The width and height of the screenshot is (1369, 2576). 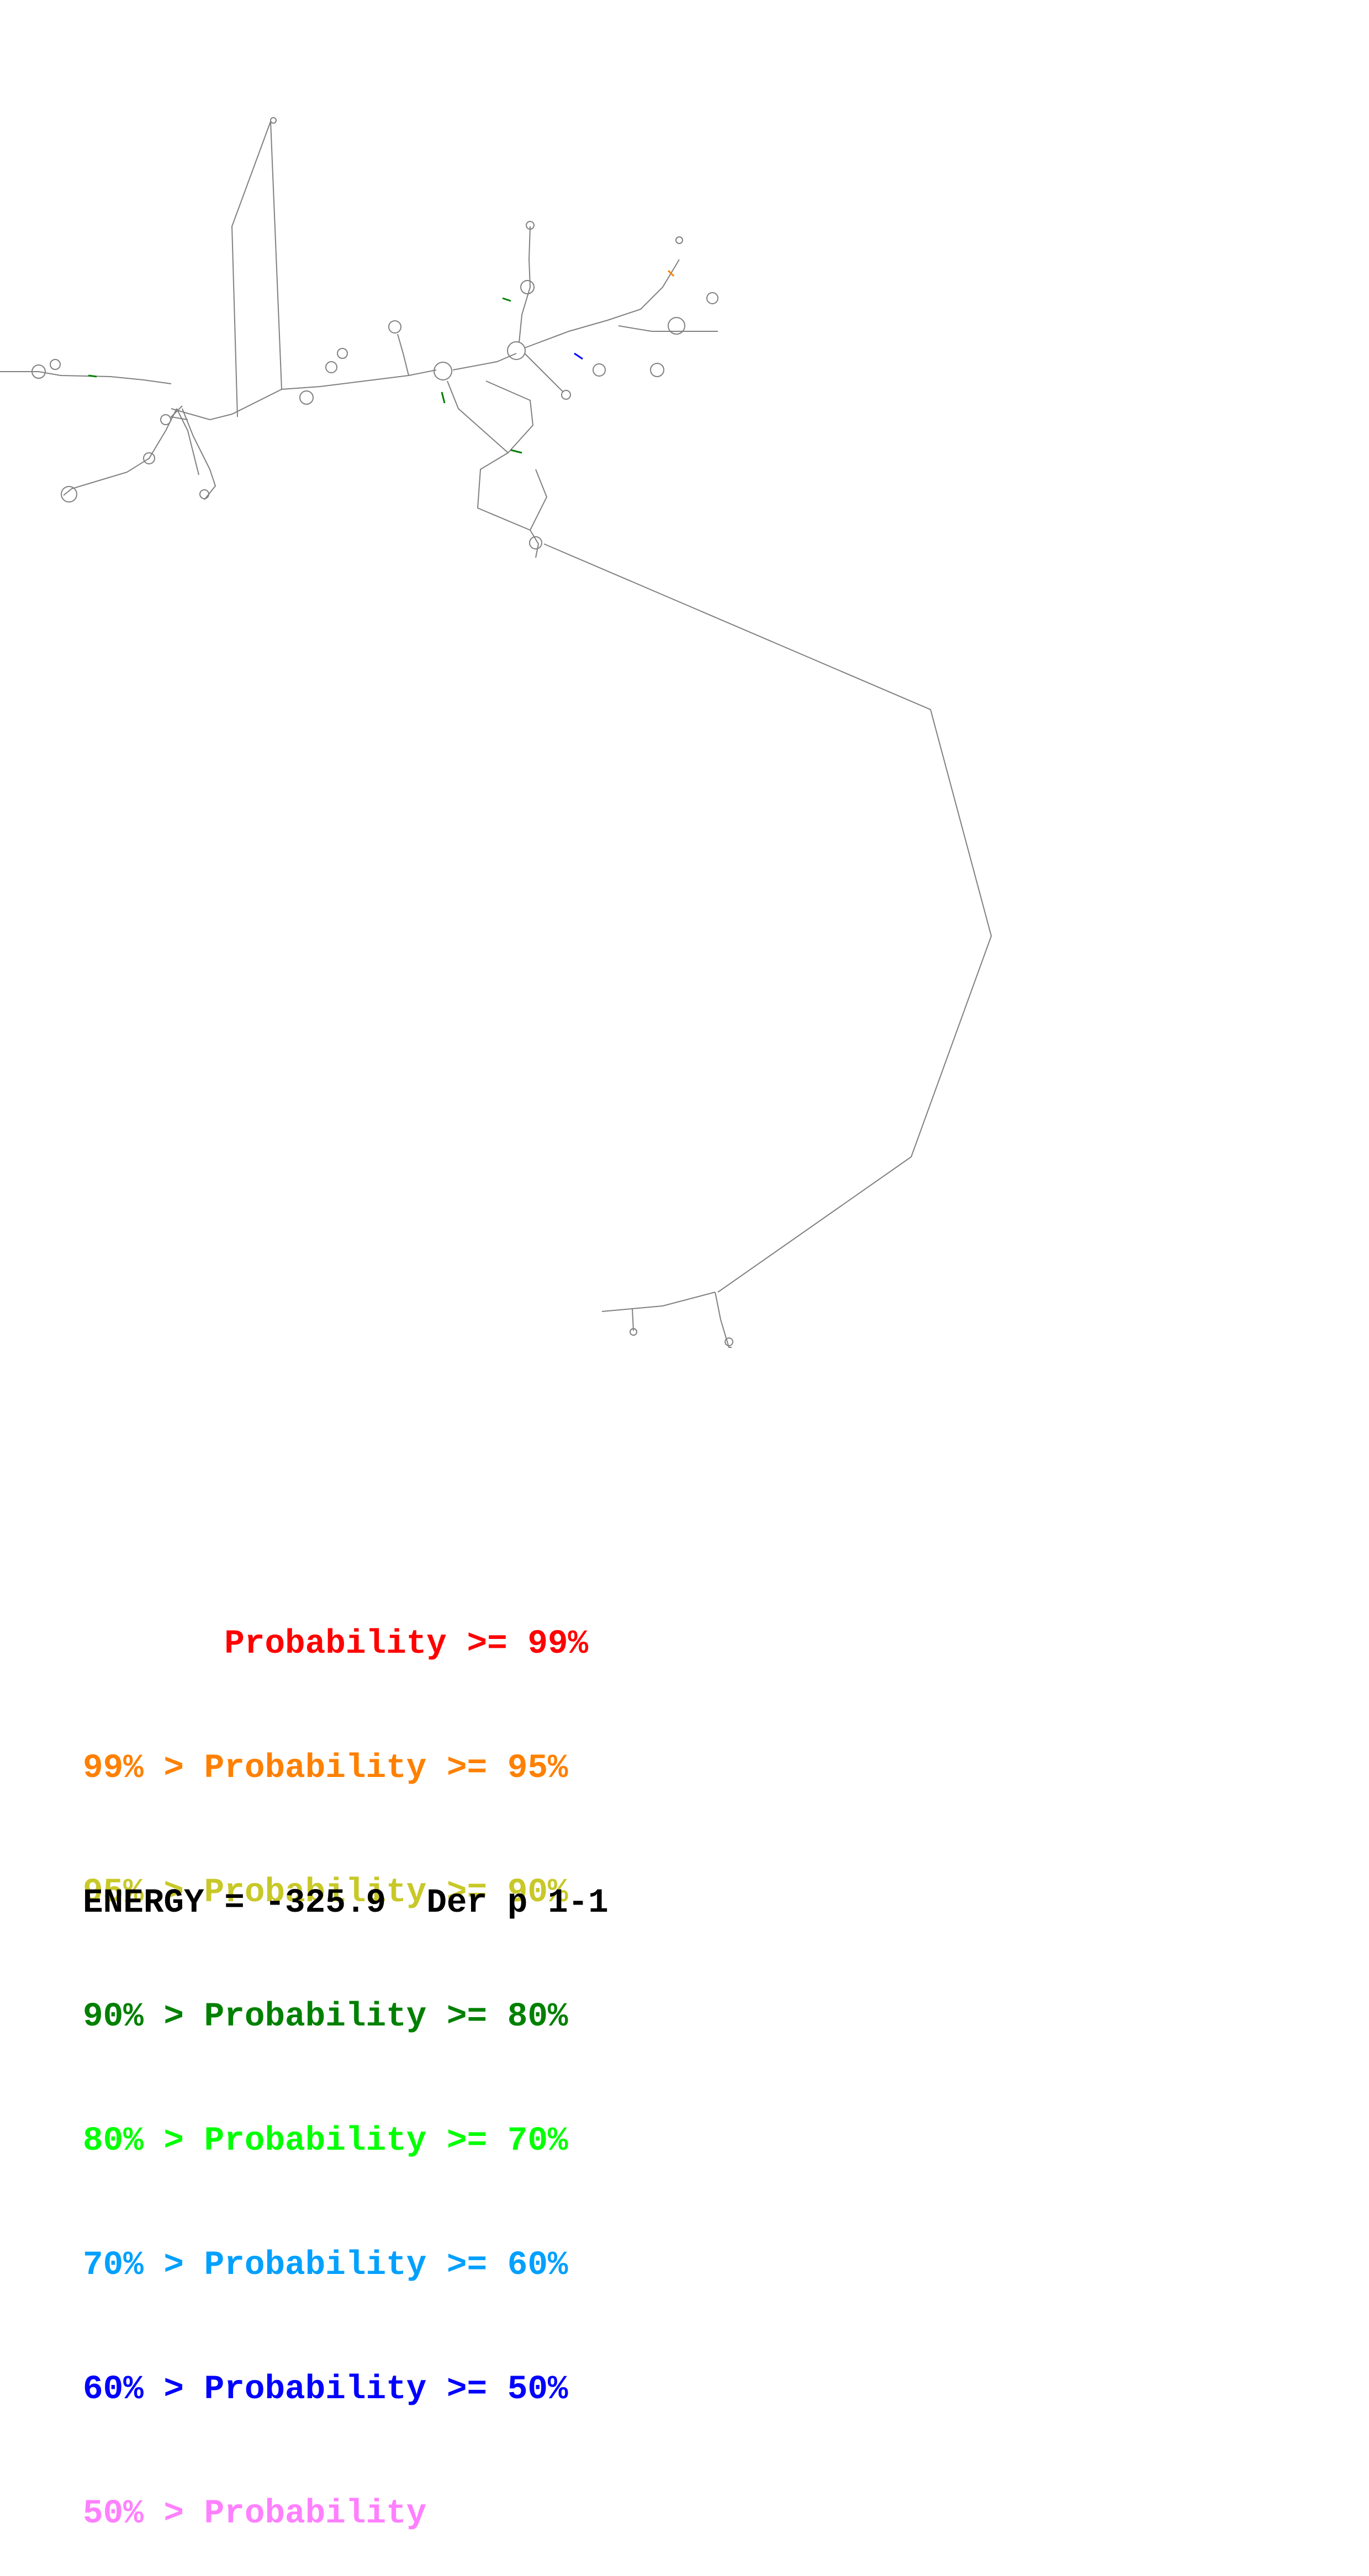 I want to click on left-lower-loop, so click(x=69, y=494).